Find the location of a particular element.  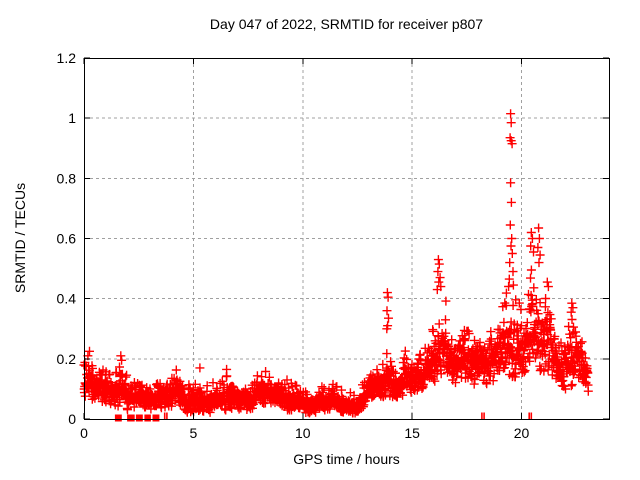

y-tick-label: 1 is located at coordinates (72, 118).